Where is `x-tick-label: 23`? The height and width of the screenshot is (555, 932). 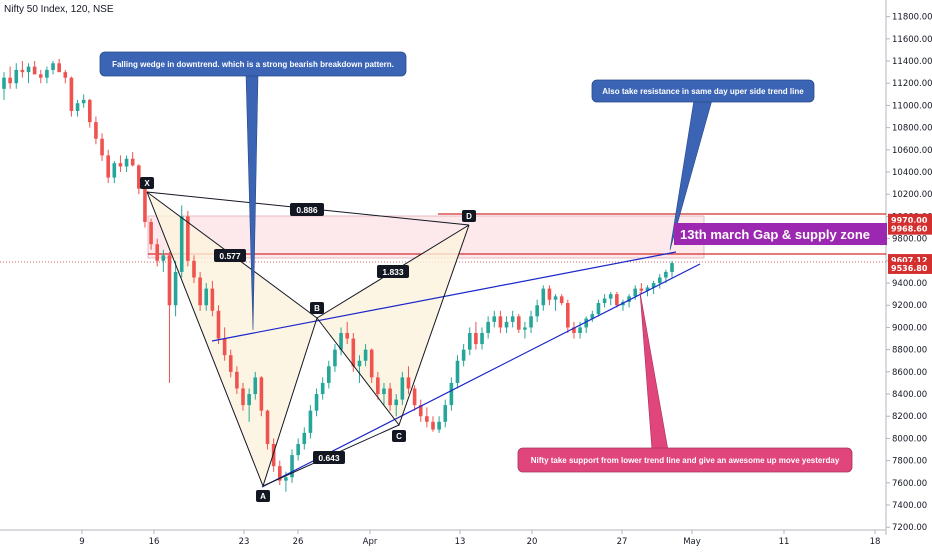 x-tick-label: 23 is located at coordinates (244, 542).